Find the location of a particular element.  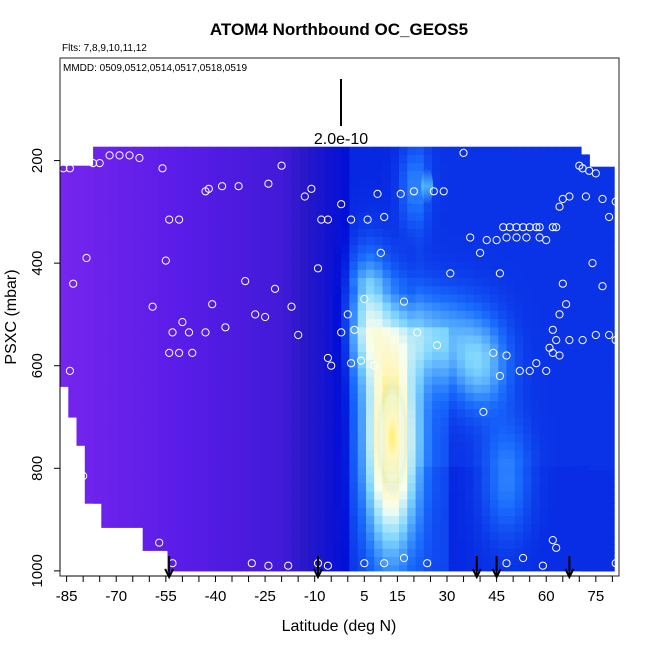

chart-title: ATOM4 Northbound OC_GEOS5 is located at coordinates (339, 29).